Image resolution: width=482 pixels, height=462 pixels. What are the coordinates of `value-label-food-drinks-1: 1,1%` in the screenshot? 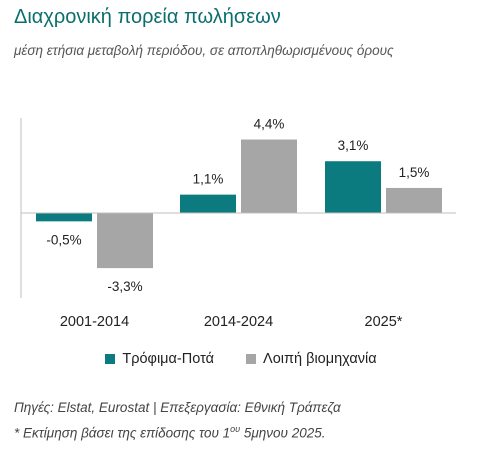 It's located at (208, 179).